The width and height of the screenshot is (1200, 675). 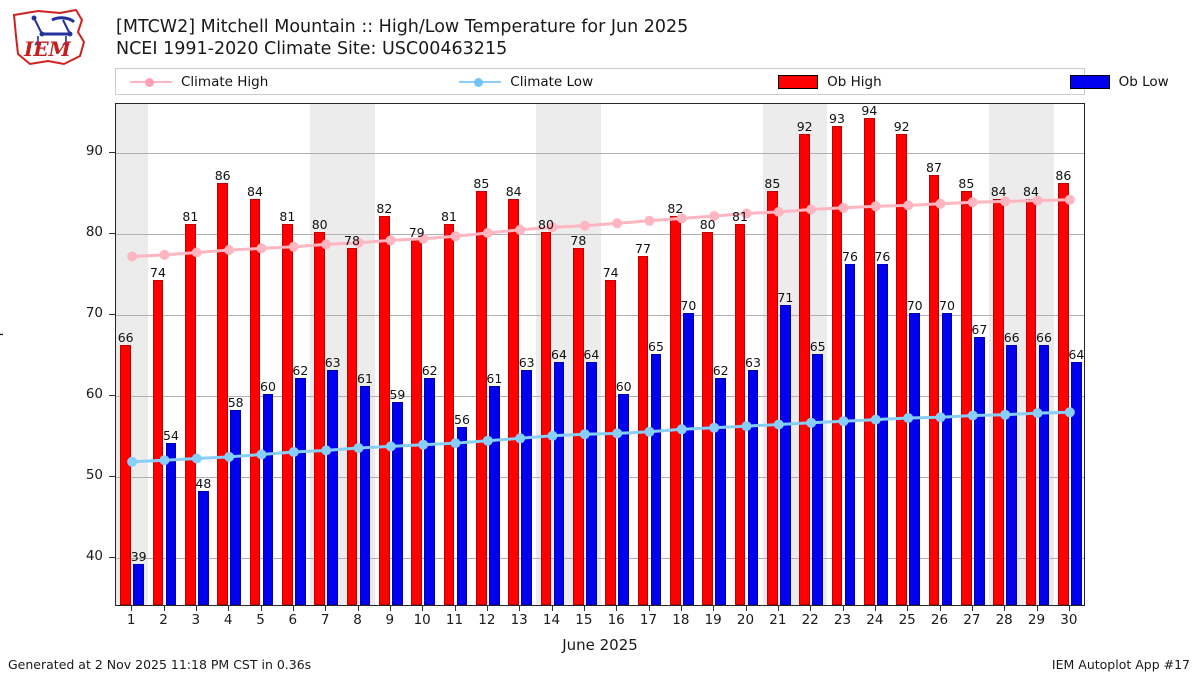 I want to click on climate-low-line-icon, so click(x=480, y=82).